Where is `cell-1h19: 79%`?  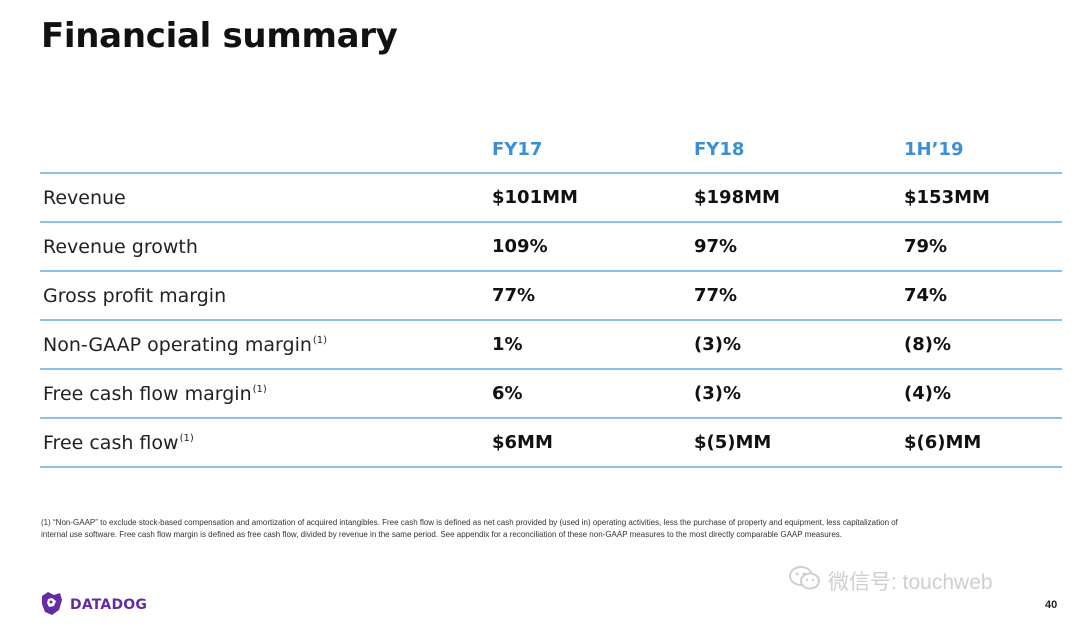
cell-1h19: 79% is located at coordinates (983, 247).